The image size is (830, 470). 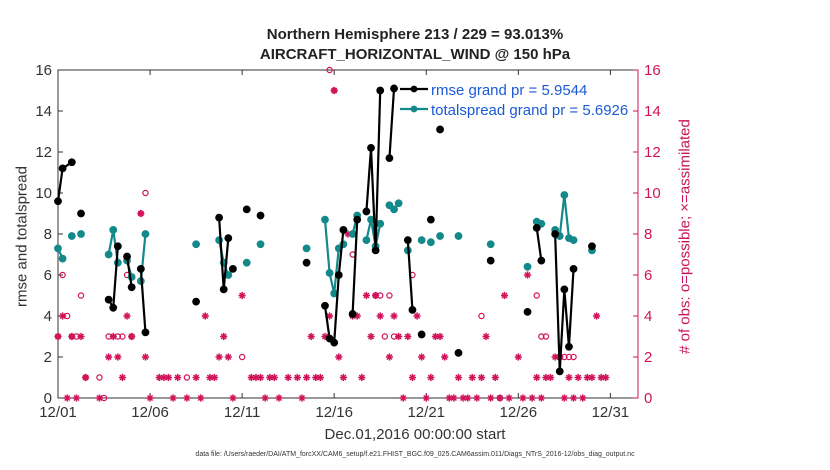 I want to click on x-tick-label: 12/31, so click(x=611, y=412).